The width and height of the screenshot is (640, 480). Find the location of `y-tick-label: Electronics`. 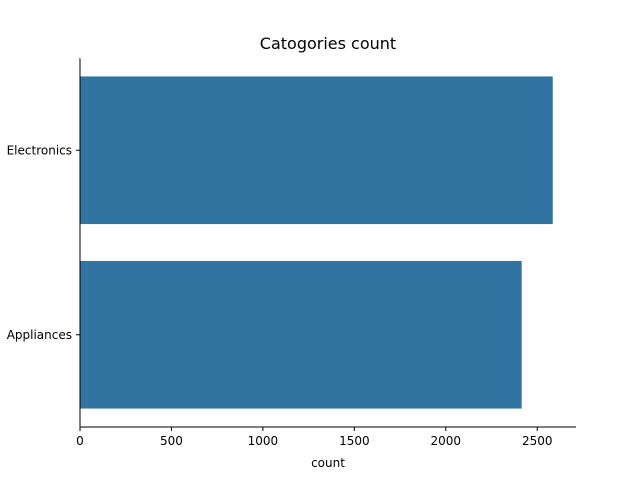

y-tick-label: Electronics is located at coordinates (39, 150).